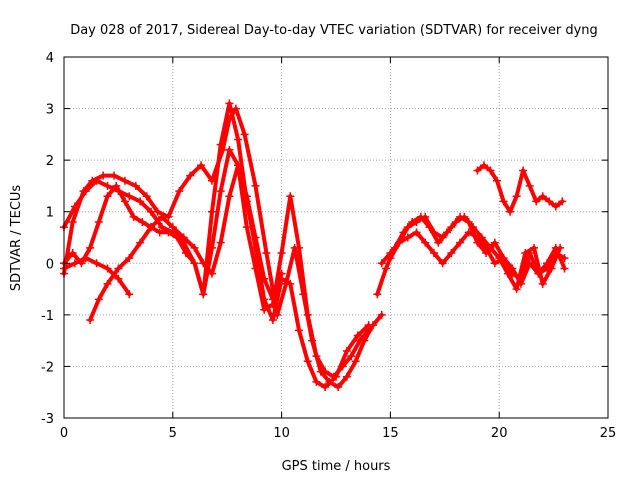 This screenshot has width=640, height=480. I want to click on x-tick-label: 15, so click(390, 433).